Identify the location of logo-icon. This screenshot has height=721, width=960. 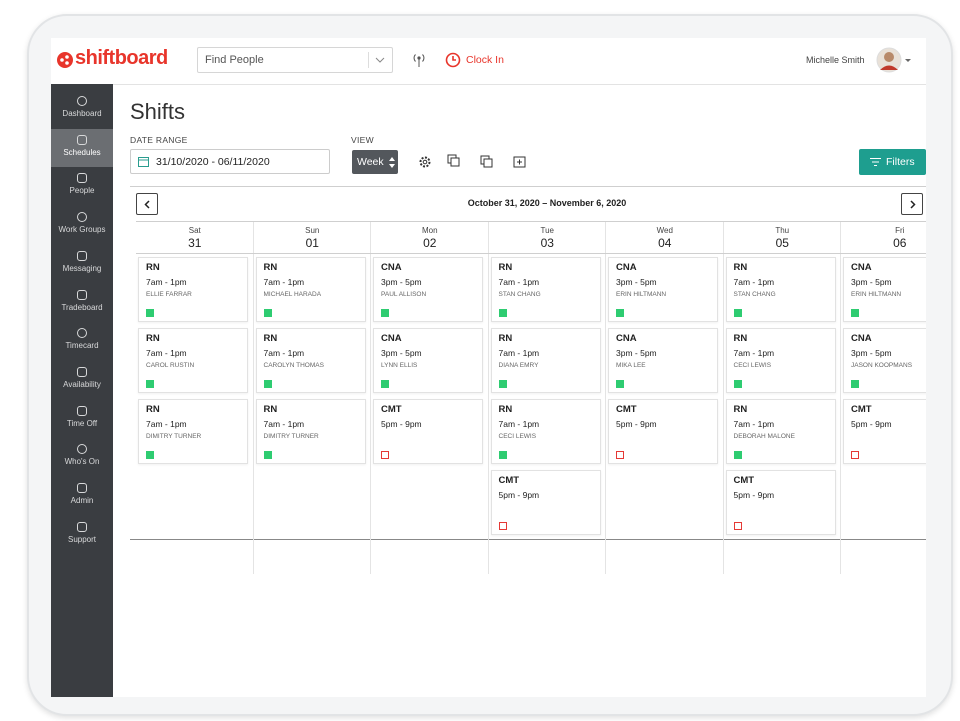
(65, 60).